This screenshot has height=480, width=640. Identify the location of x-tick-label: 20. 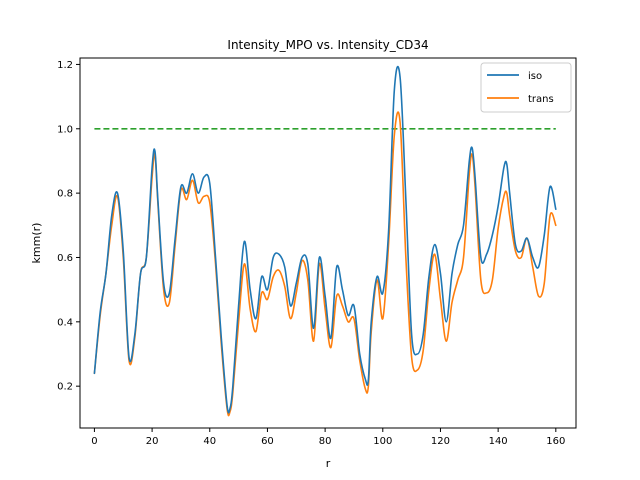
(152, 441).